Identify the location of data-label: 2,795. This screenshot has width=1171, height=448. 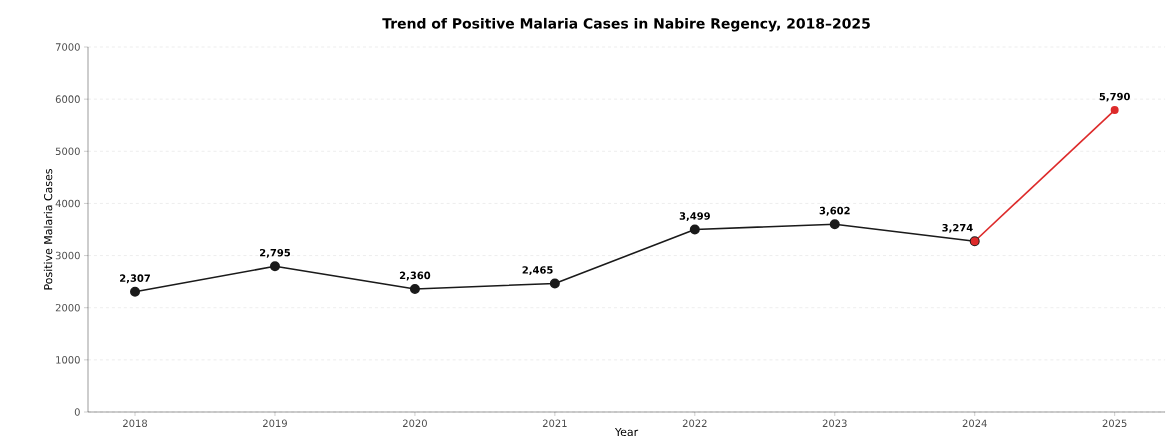
(275, 253).